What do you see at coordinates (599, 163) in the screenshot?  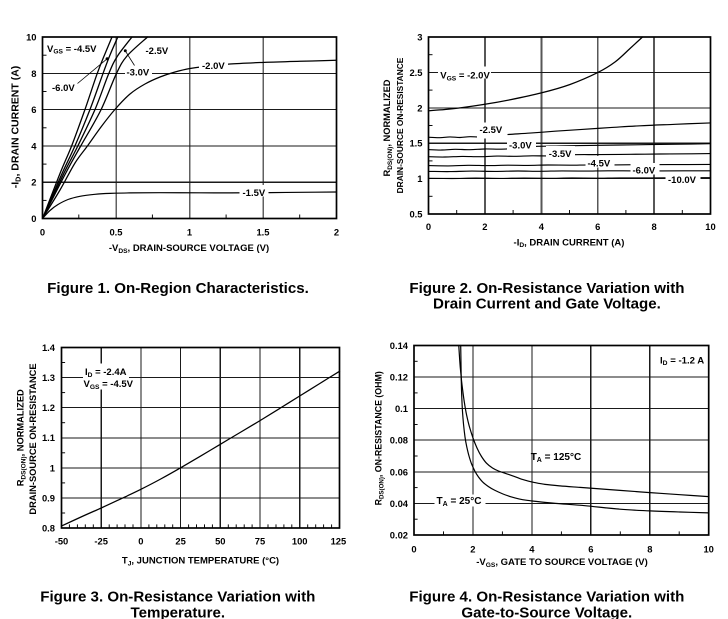 I see `svg-text: -4.5V` at bounding box center [599, 163].